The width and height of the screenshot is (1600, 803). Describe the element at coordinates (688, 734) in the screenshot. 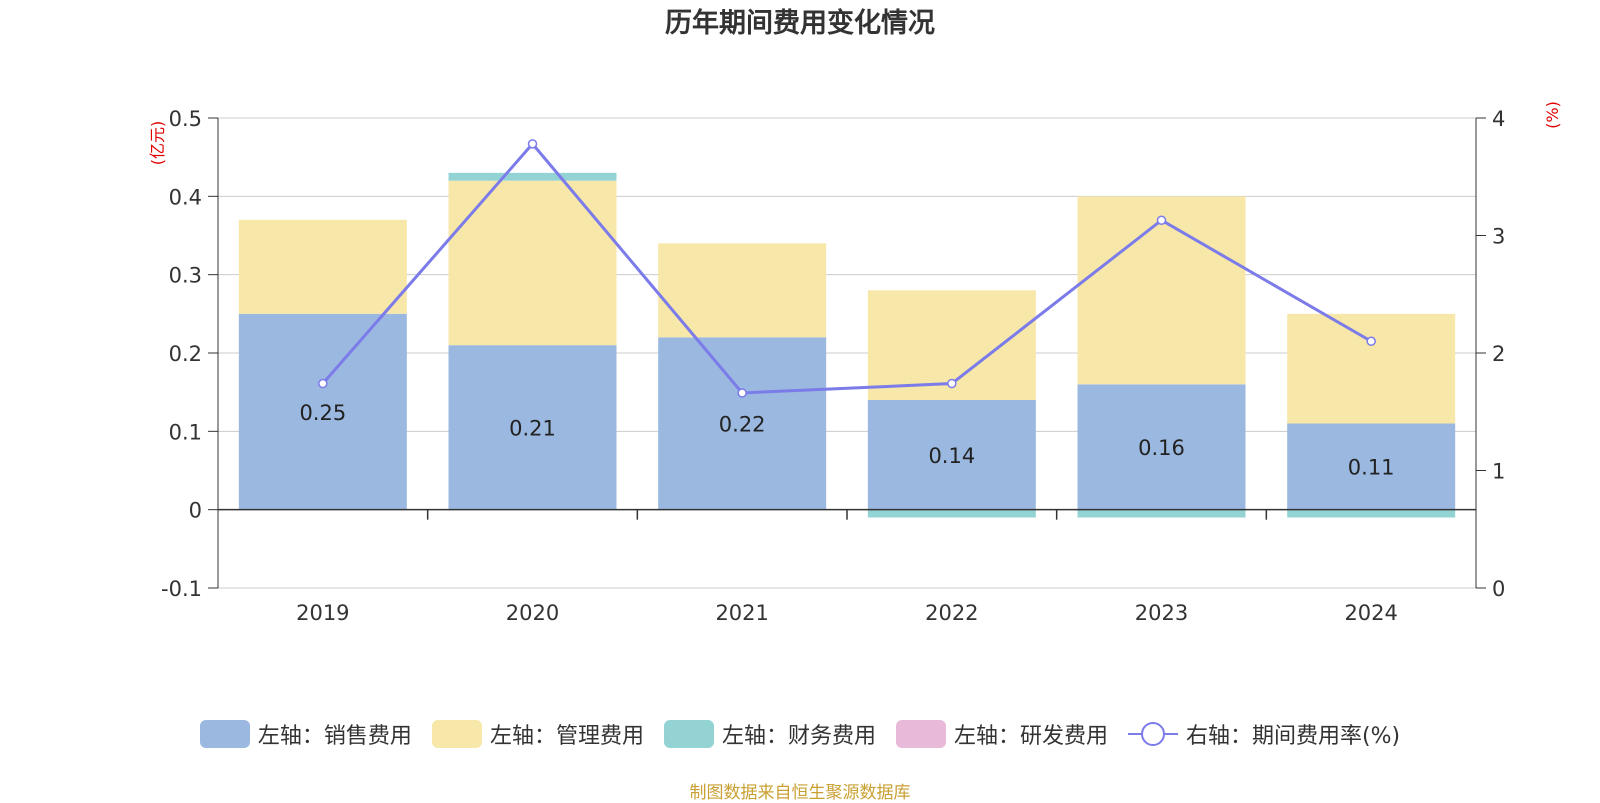

I see `legend-swatch-finance` at that location.